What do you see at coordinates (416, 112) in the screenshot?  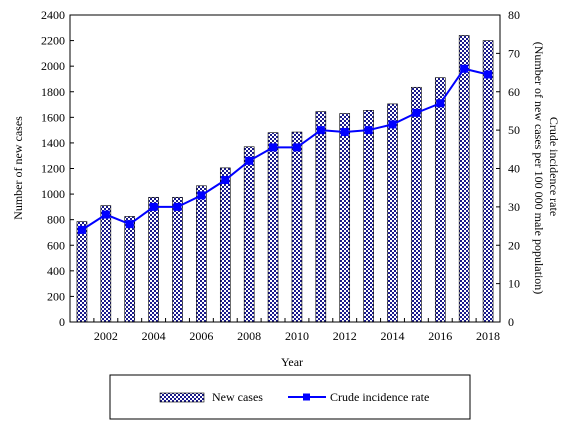 I see `rate-marker-2015` at bounding box center [416, 112].